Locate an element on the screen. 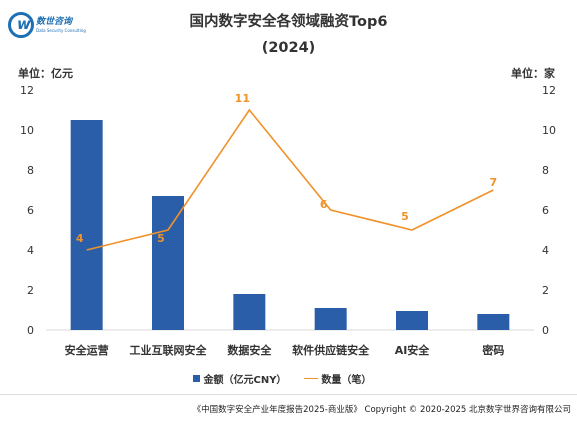 This screenshot has height=421, width=577. category-label: 密码 is located at coordinates (493, 350).